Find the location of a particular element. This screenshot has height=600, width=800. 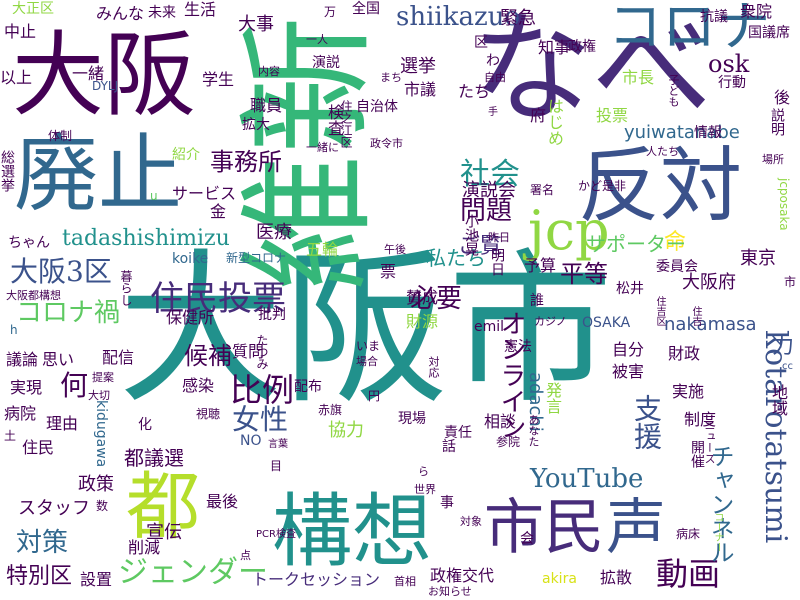

word: kidugawa is located at coordinates (101, 434).